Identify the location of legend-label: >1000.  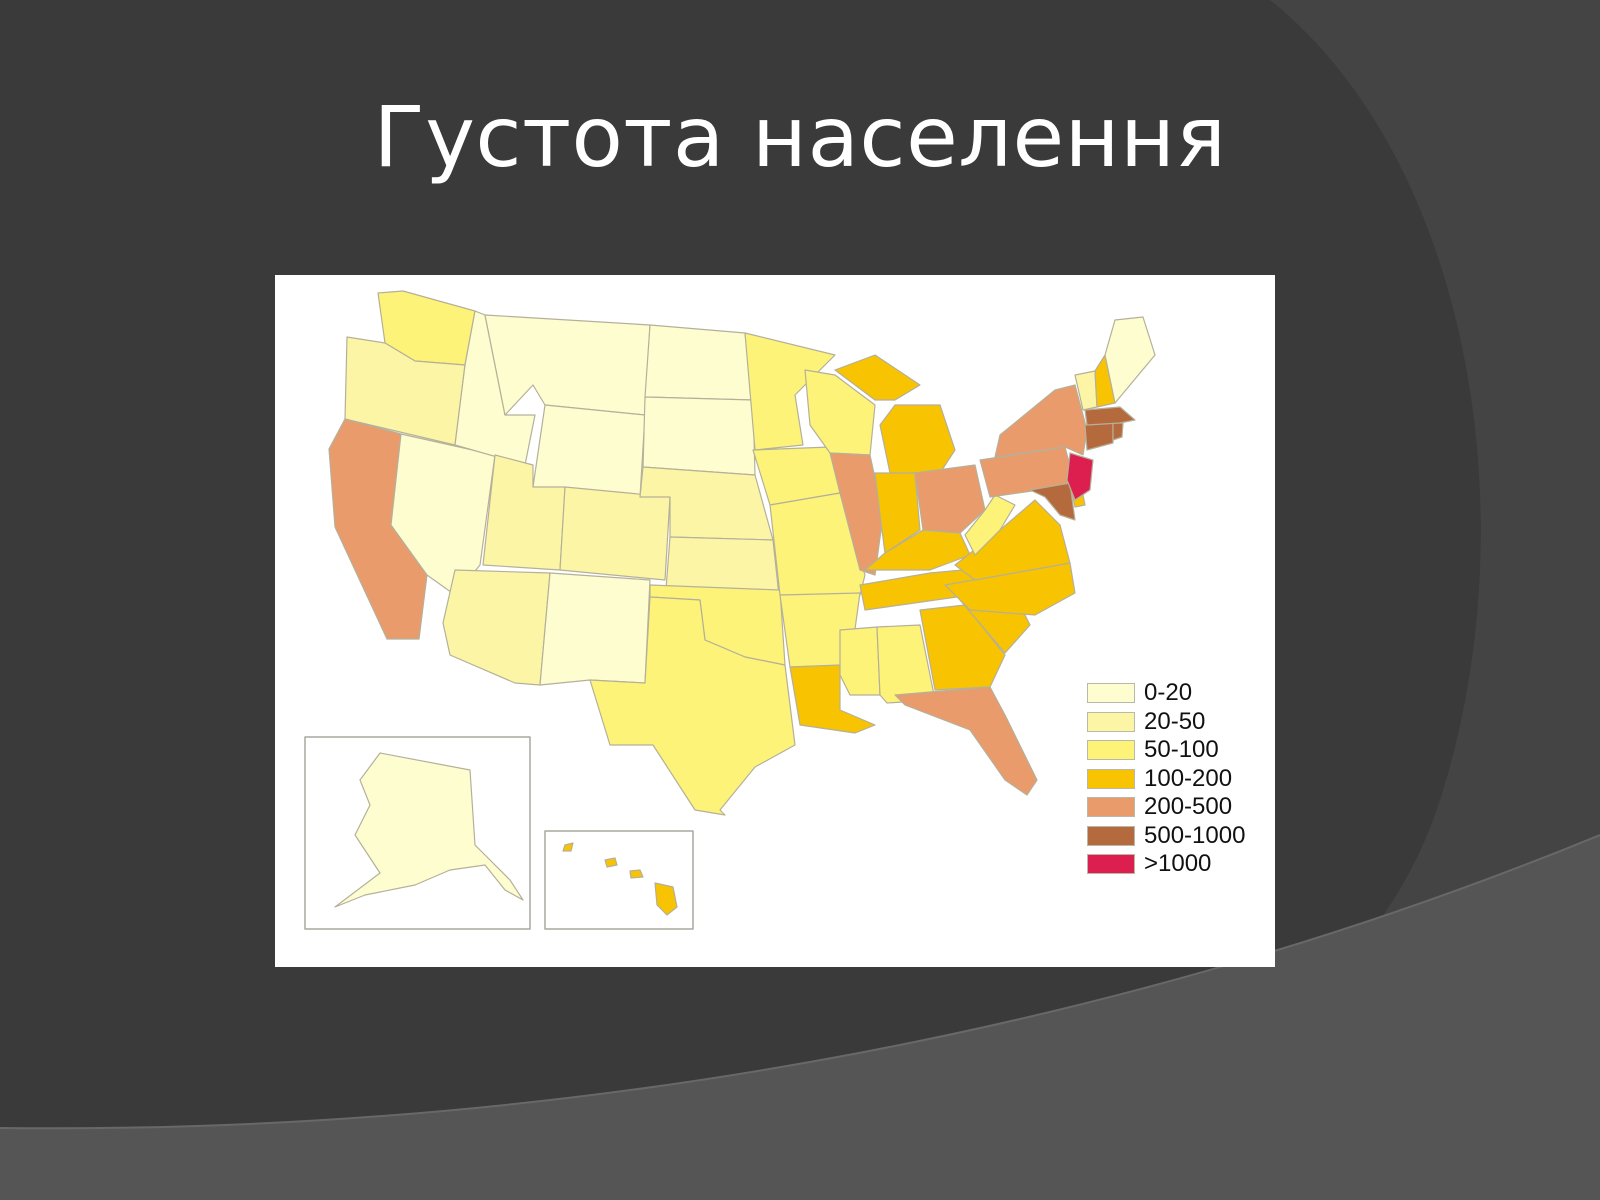
(1178, 864).